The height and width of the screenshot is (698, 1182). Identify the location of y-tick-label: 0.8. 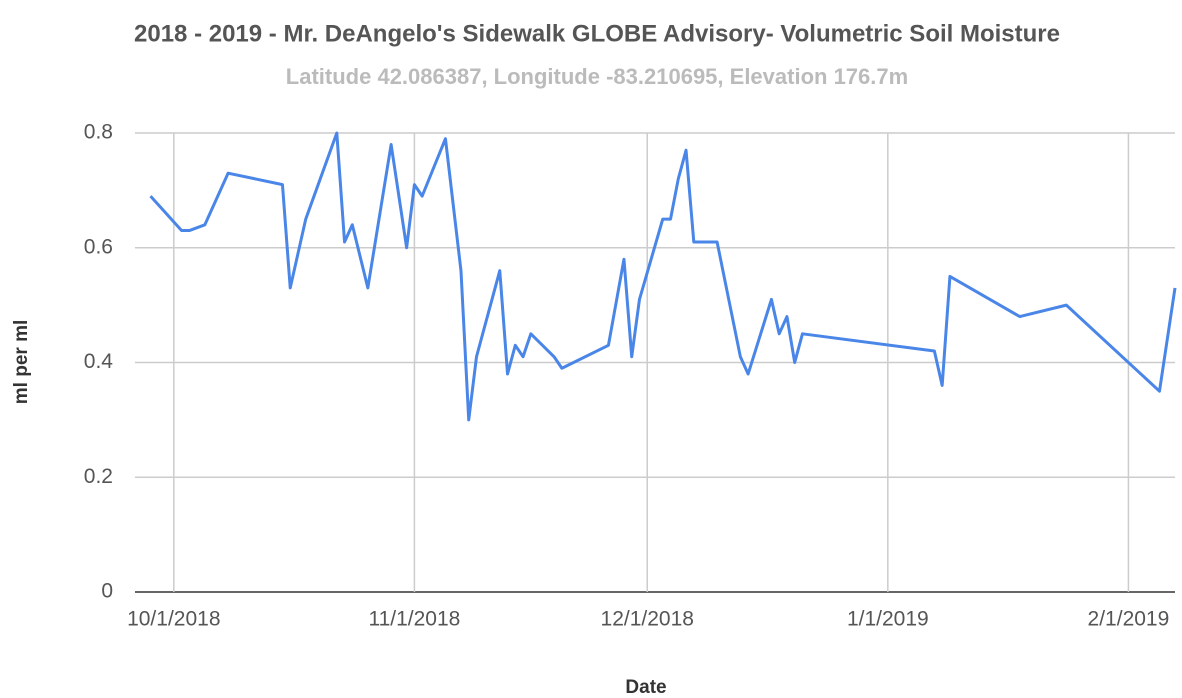
(98, 132).